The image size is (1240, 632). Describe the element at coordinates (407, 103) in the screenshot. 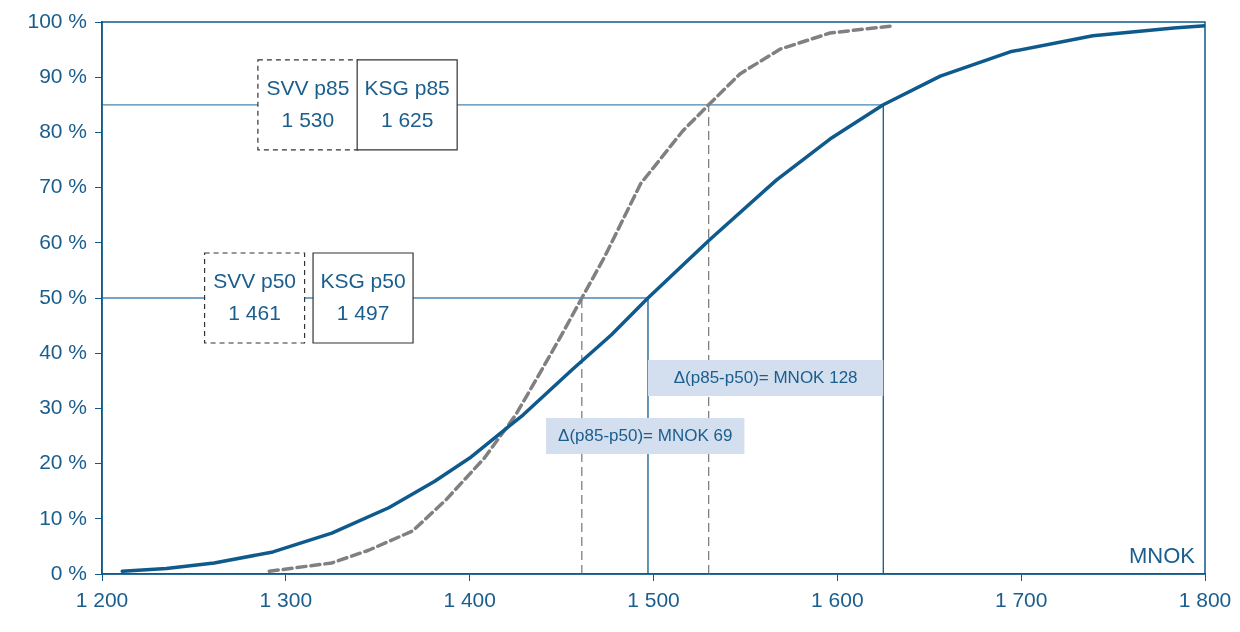

I see `annotation: KSG p85 1 625` at that location.